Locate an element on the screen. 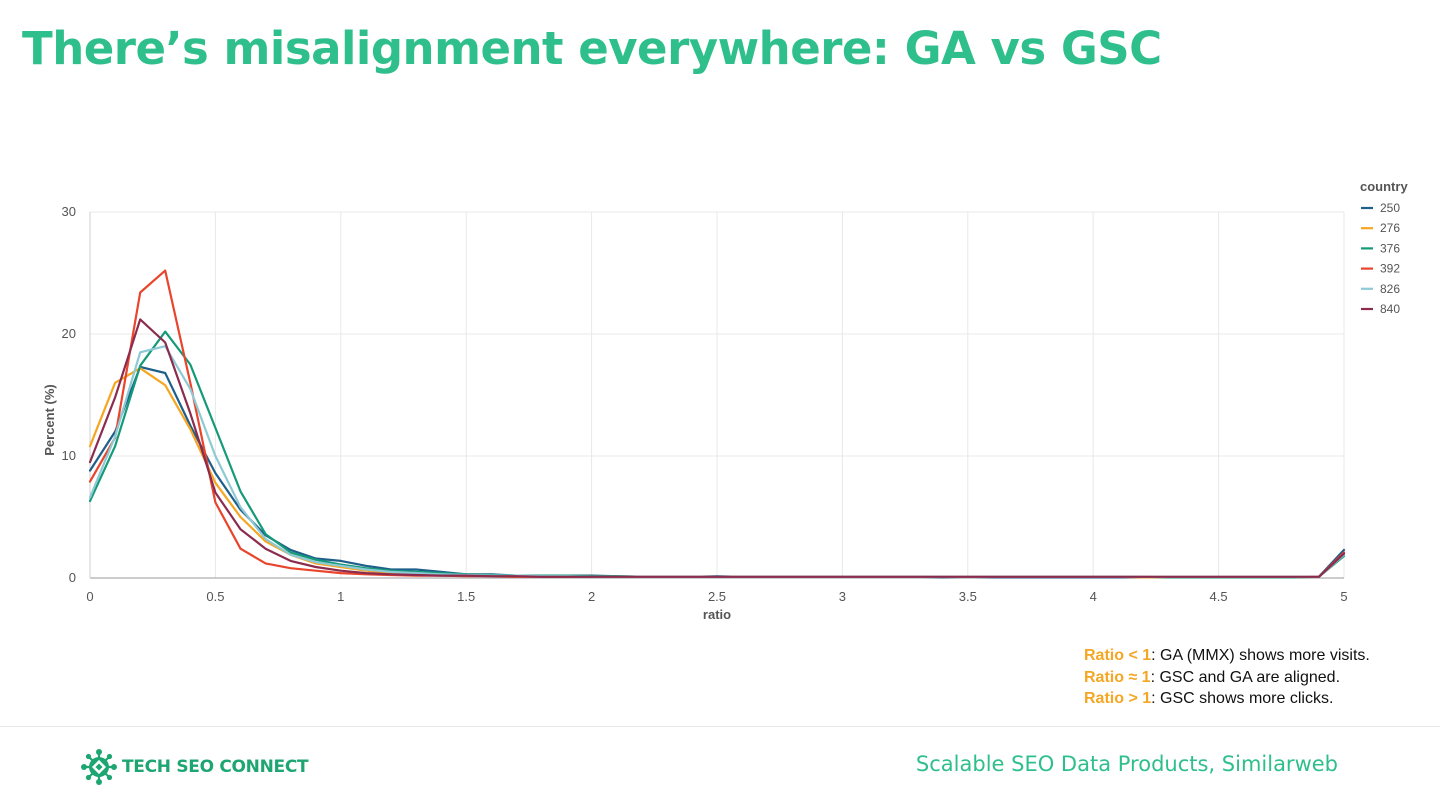  note-text: : GSC and GA are aligned. is located at coordinates (1245, 677).